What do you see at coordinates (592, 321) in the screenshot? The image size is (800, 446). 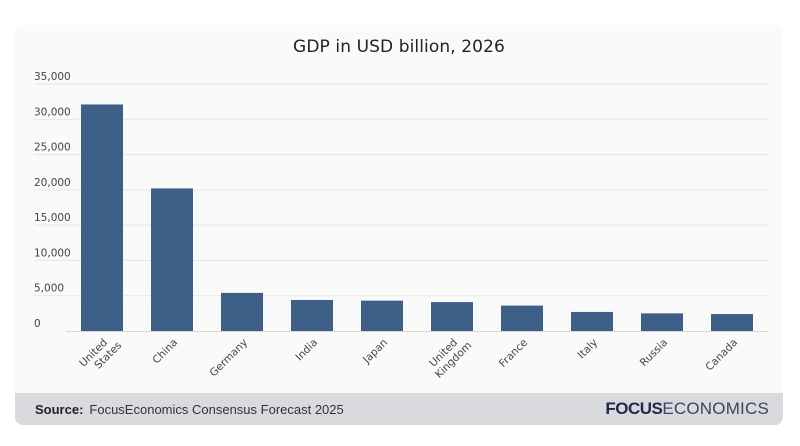 I see `bar-italy` at bounding box center [592, 321].